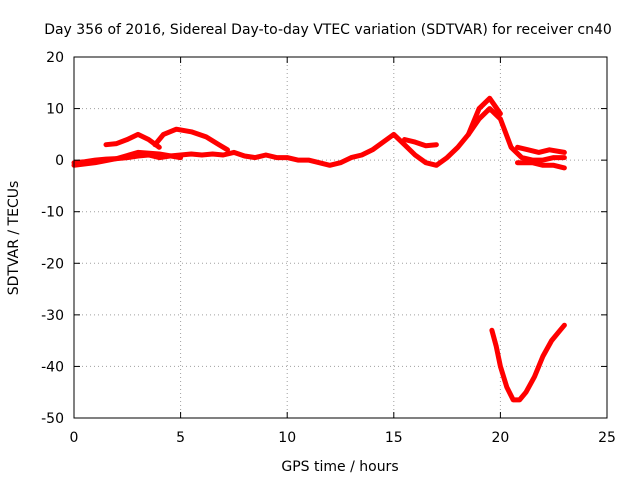  Describe the element at coordinates (59, 161) in the screenshot. I see `y-tick-label: 0` at that location.